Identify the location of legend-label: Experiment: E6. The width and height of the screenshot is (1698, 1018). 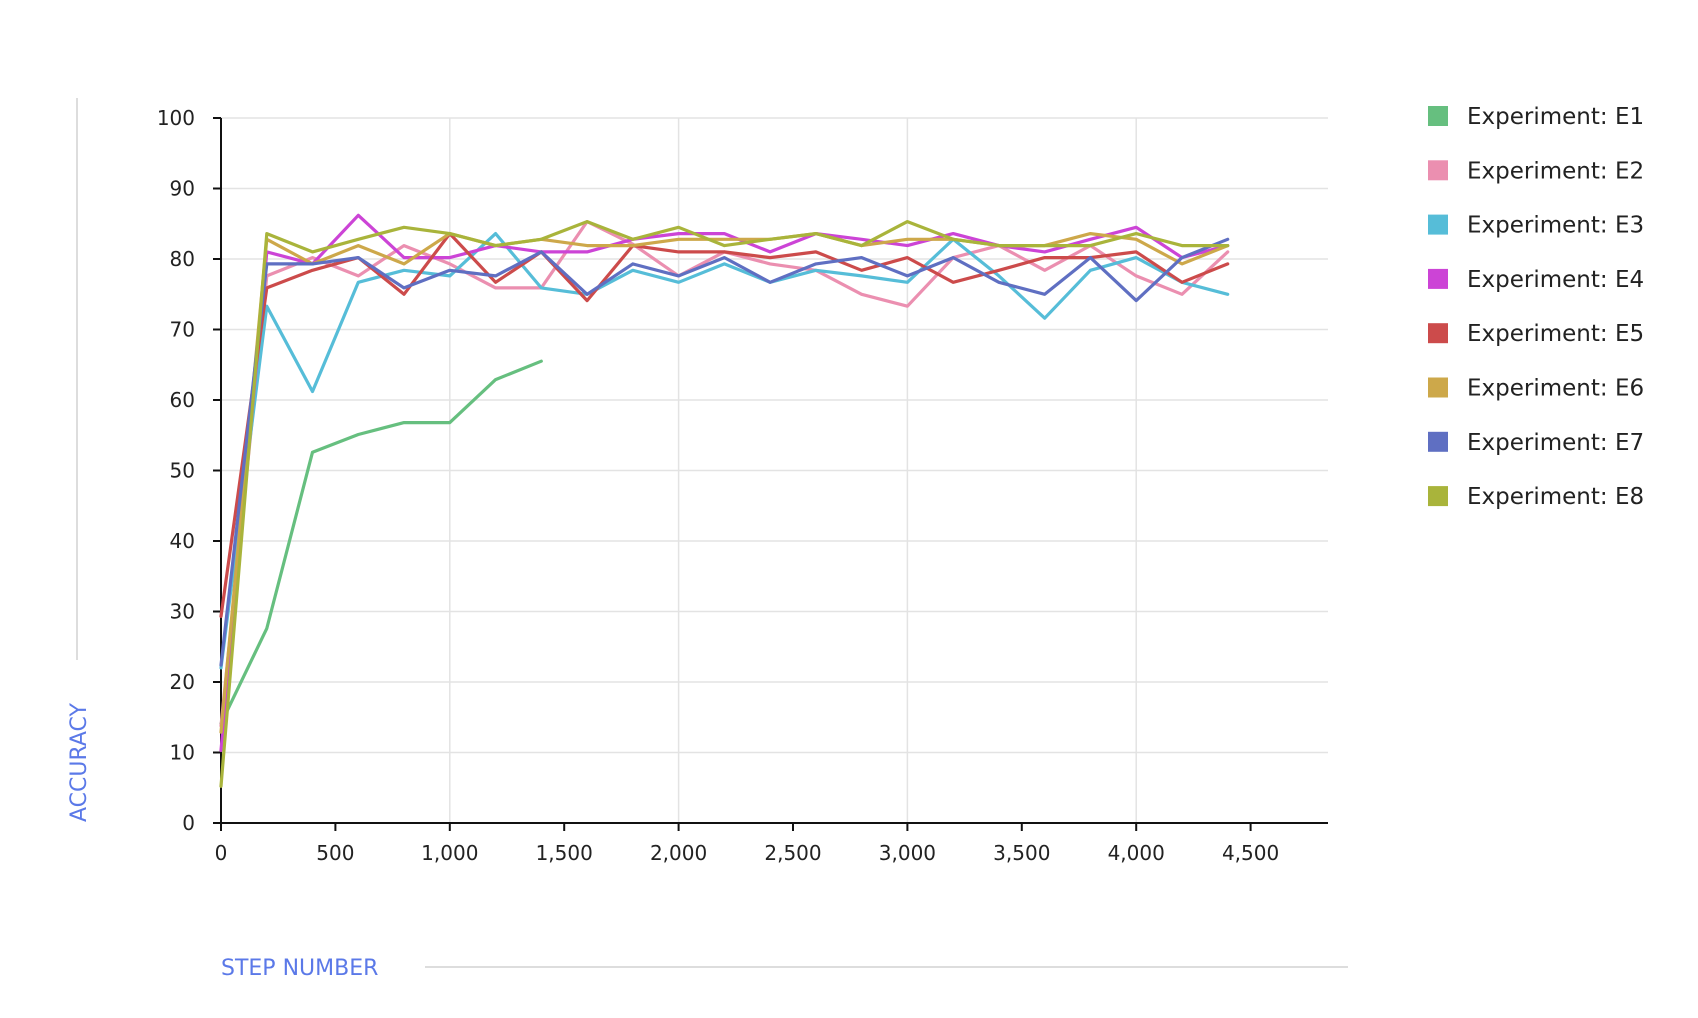
(1555, 389).